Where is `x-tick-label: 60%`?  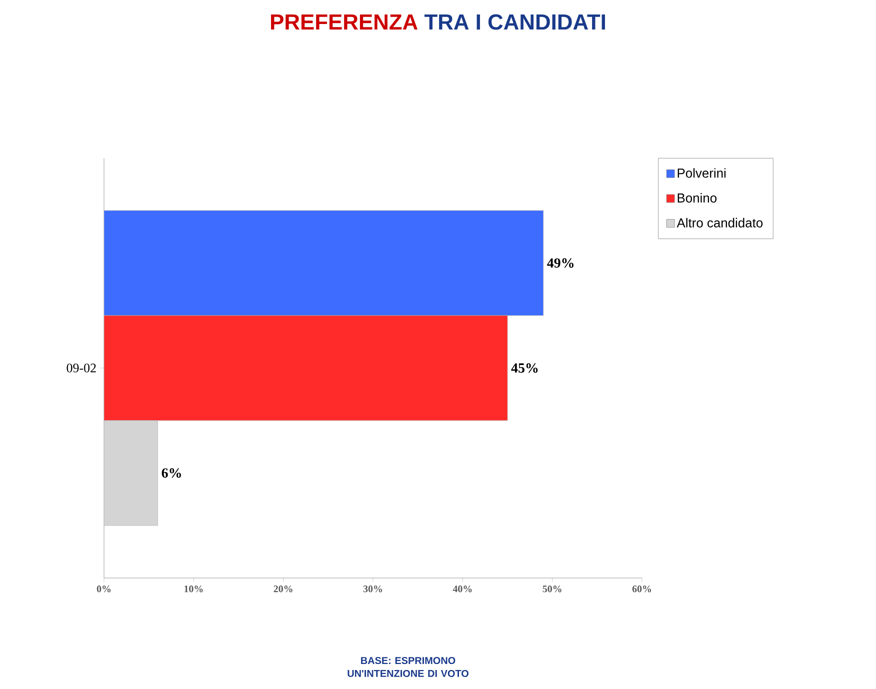 x-tick-label: 60% is located at coordinates (642, 589).